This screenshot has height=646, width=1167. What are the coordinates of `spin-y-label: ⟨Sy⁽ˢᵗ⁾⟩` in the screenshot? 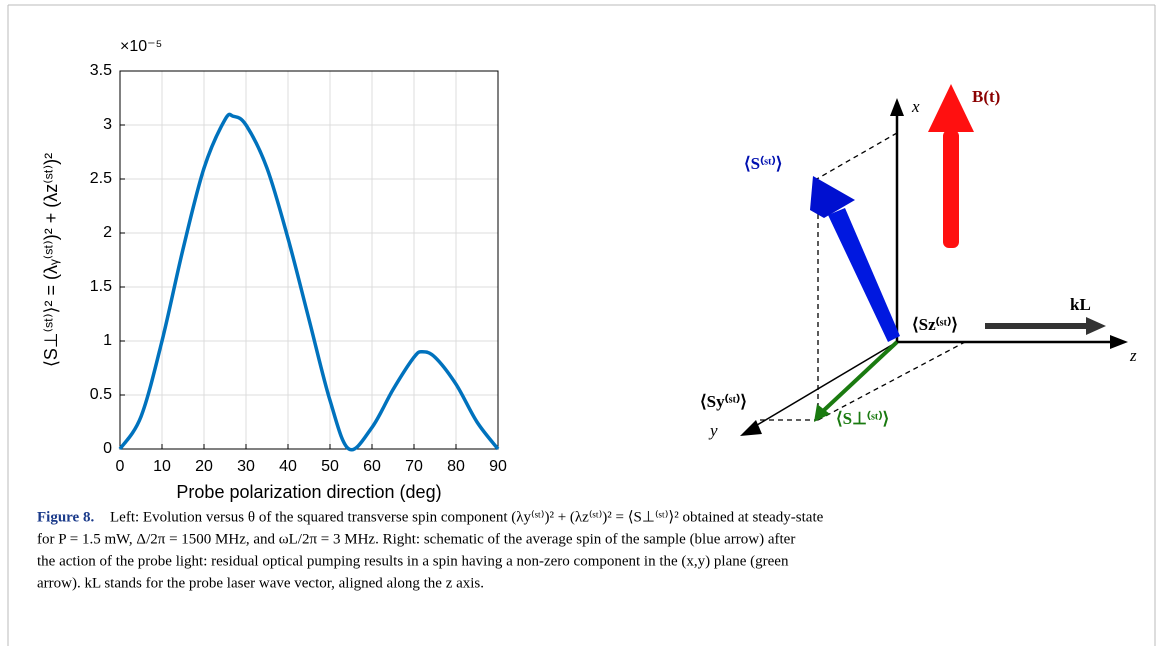 It's located at (723, 401).